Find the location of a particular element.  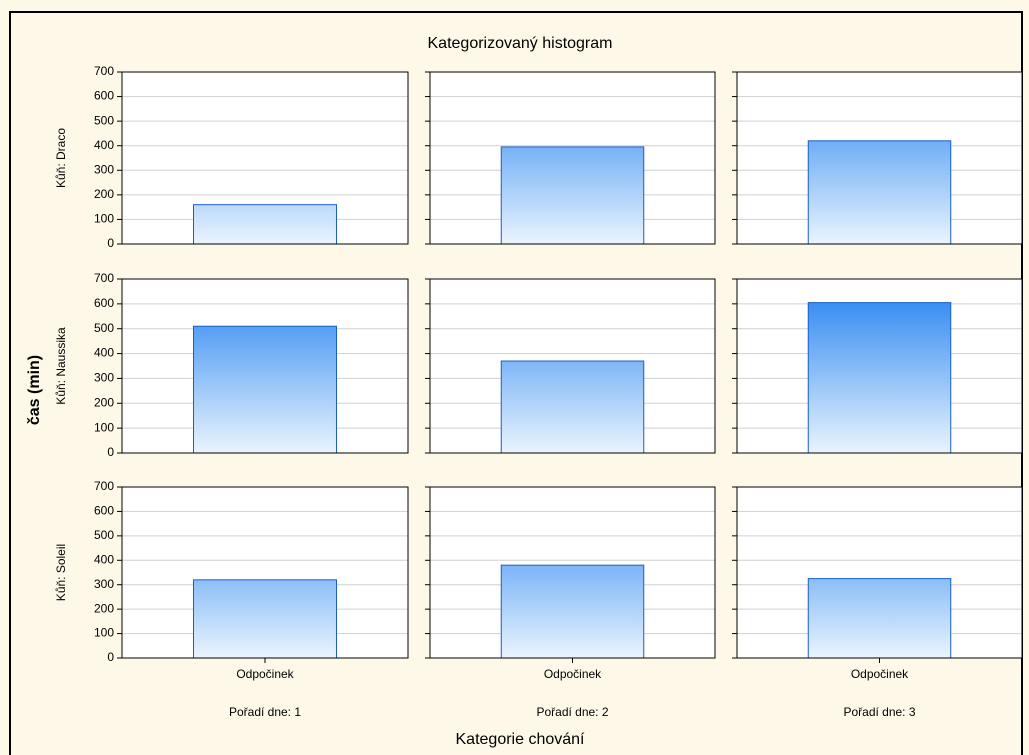

column-label: Pořadí dne: 1 is located at coordinates (265, 712).